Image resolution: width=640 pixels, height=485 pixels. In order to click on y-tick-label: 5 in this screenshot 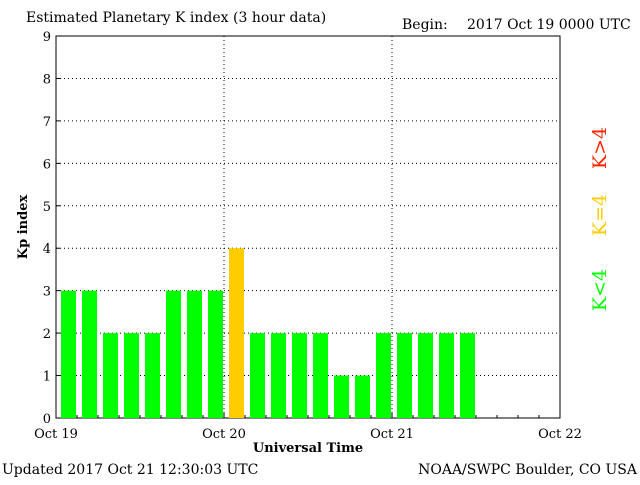, I will do `click(47, 207)`.